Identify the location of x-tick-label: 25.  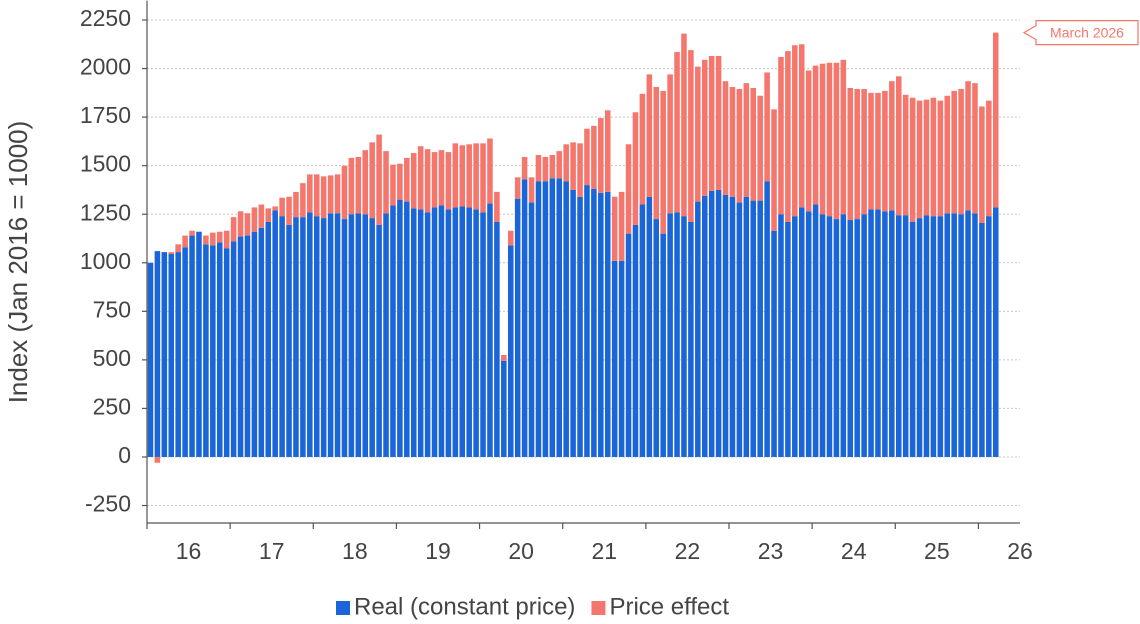
(937, 551).